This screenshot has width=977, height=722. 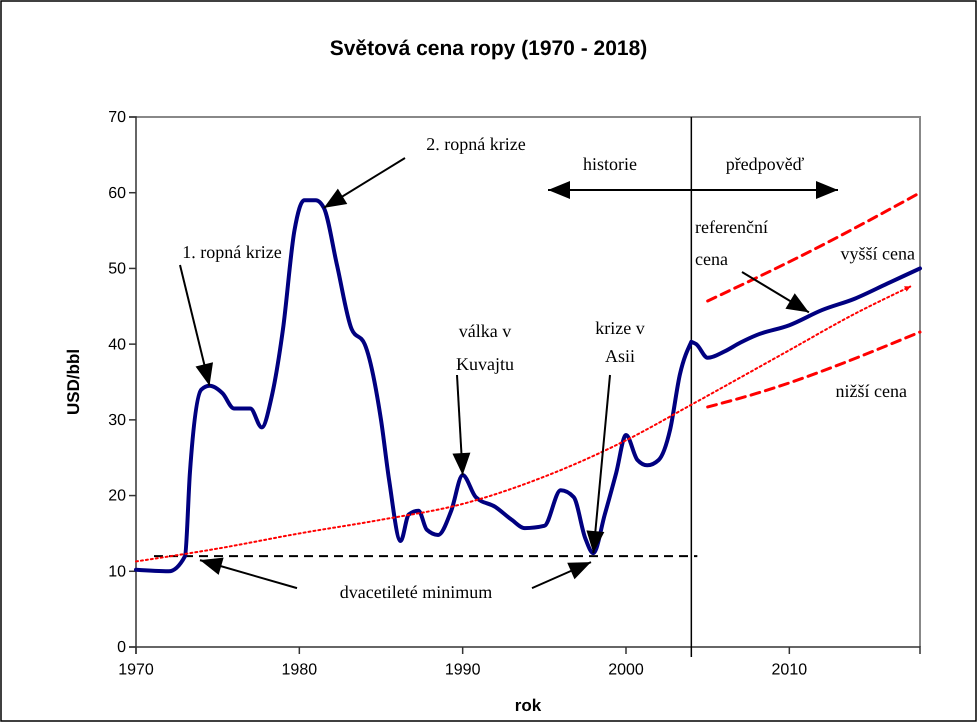 What do you see at coordinates (121, 647) in the screenshot?
I see `y-tick-label: 0` at bounding box center [121, 647].